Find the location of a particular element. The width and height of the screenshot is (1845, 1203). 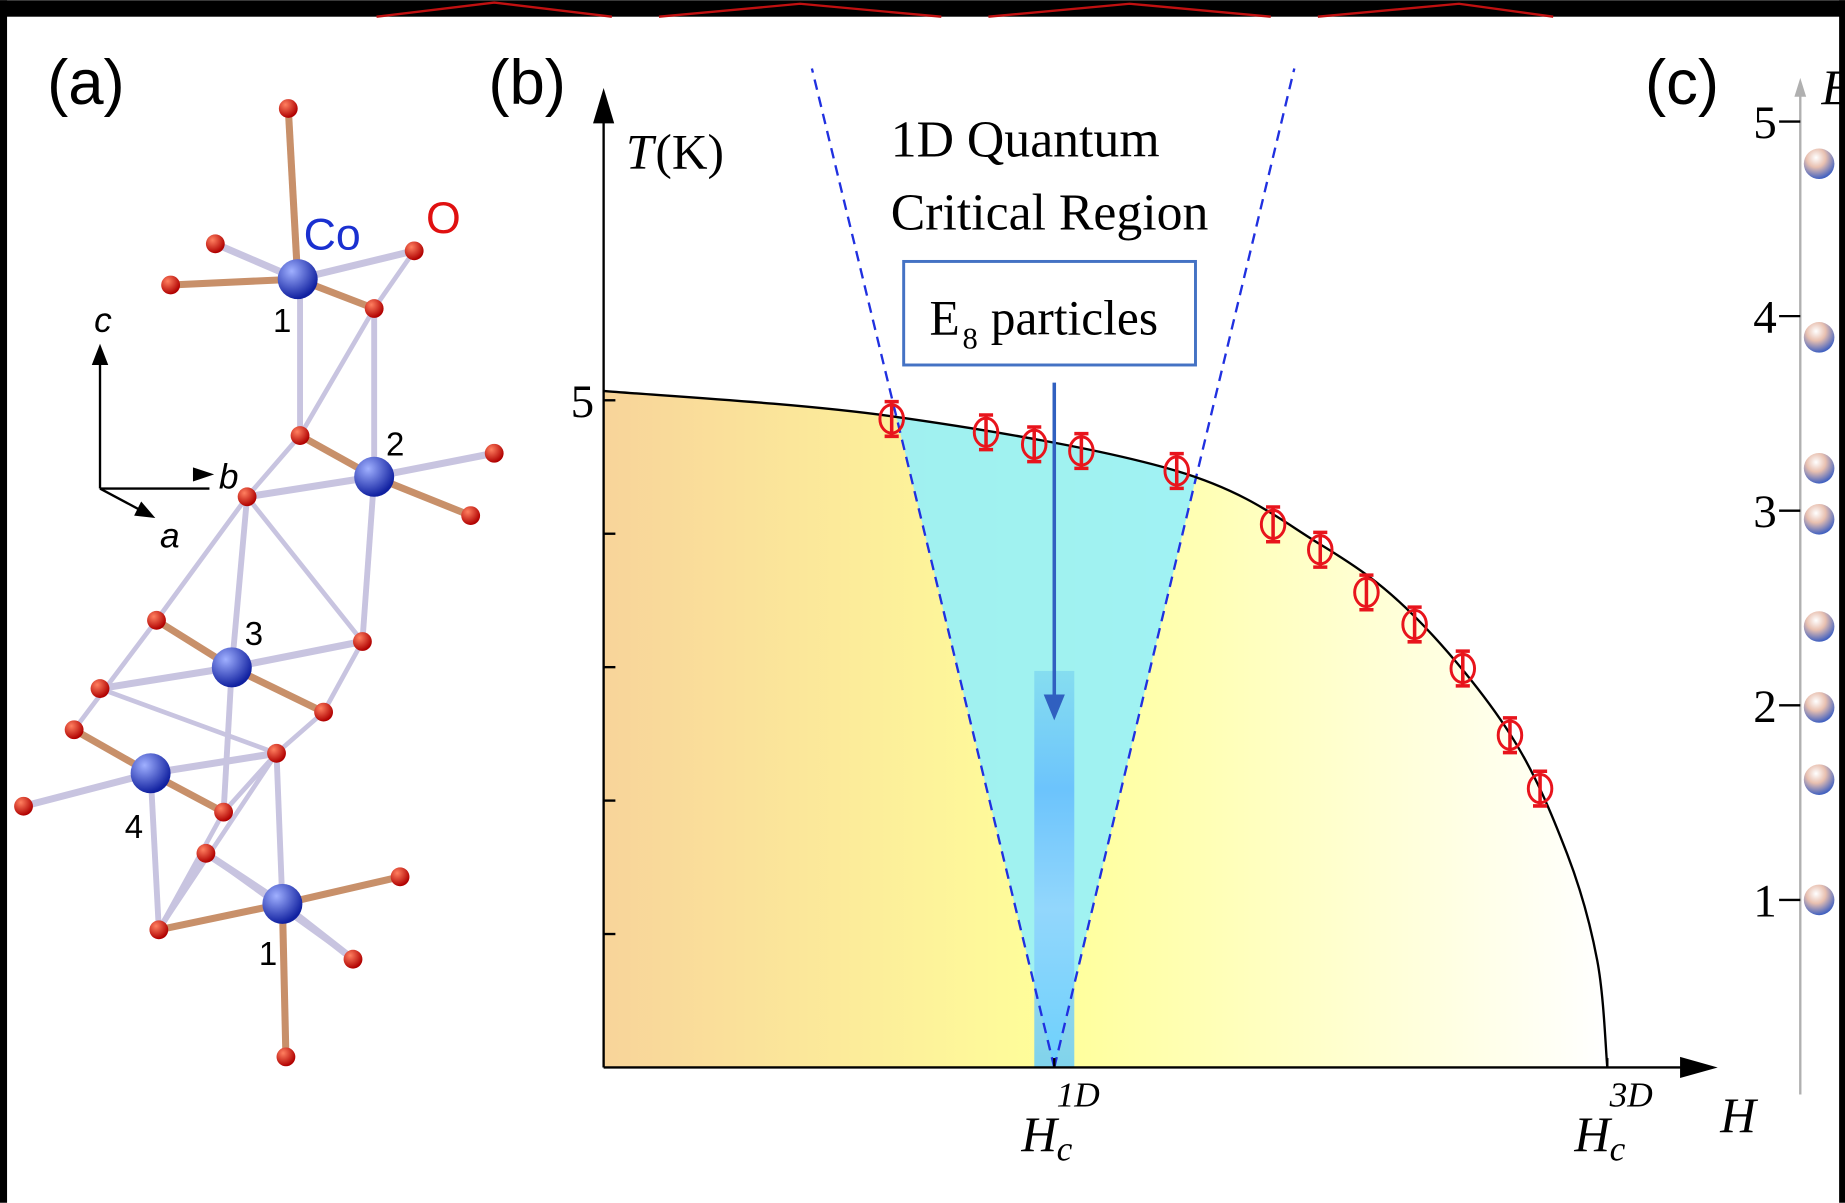

y-tick-label: 2 is located at coordinates (1765, 707).